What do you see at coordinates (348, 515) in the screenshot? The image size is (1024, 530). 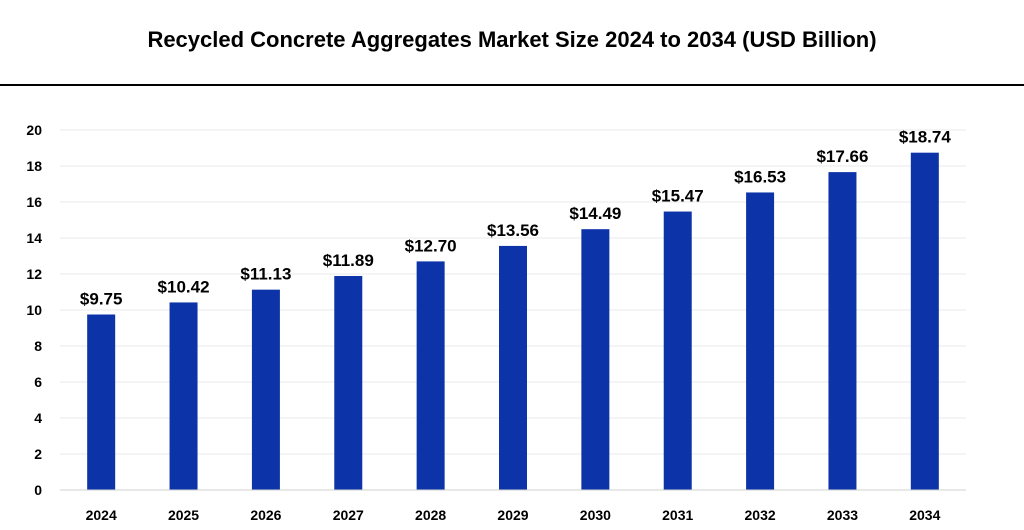 I see `x-tick-label: 2027` at bounding box center [348, 515].